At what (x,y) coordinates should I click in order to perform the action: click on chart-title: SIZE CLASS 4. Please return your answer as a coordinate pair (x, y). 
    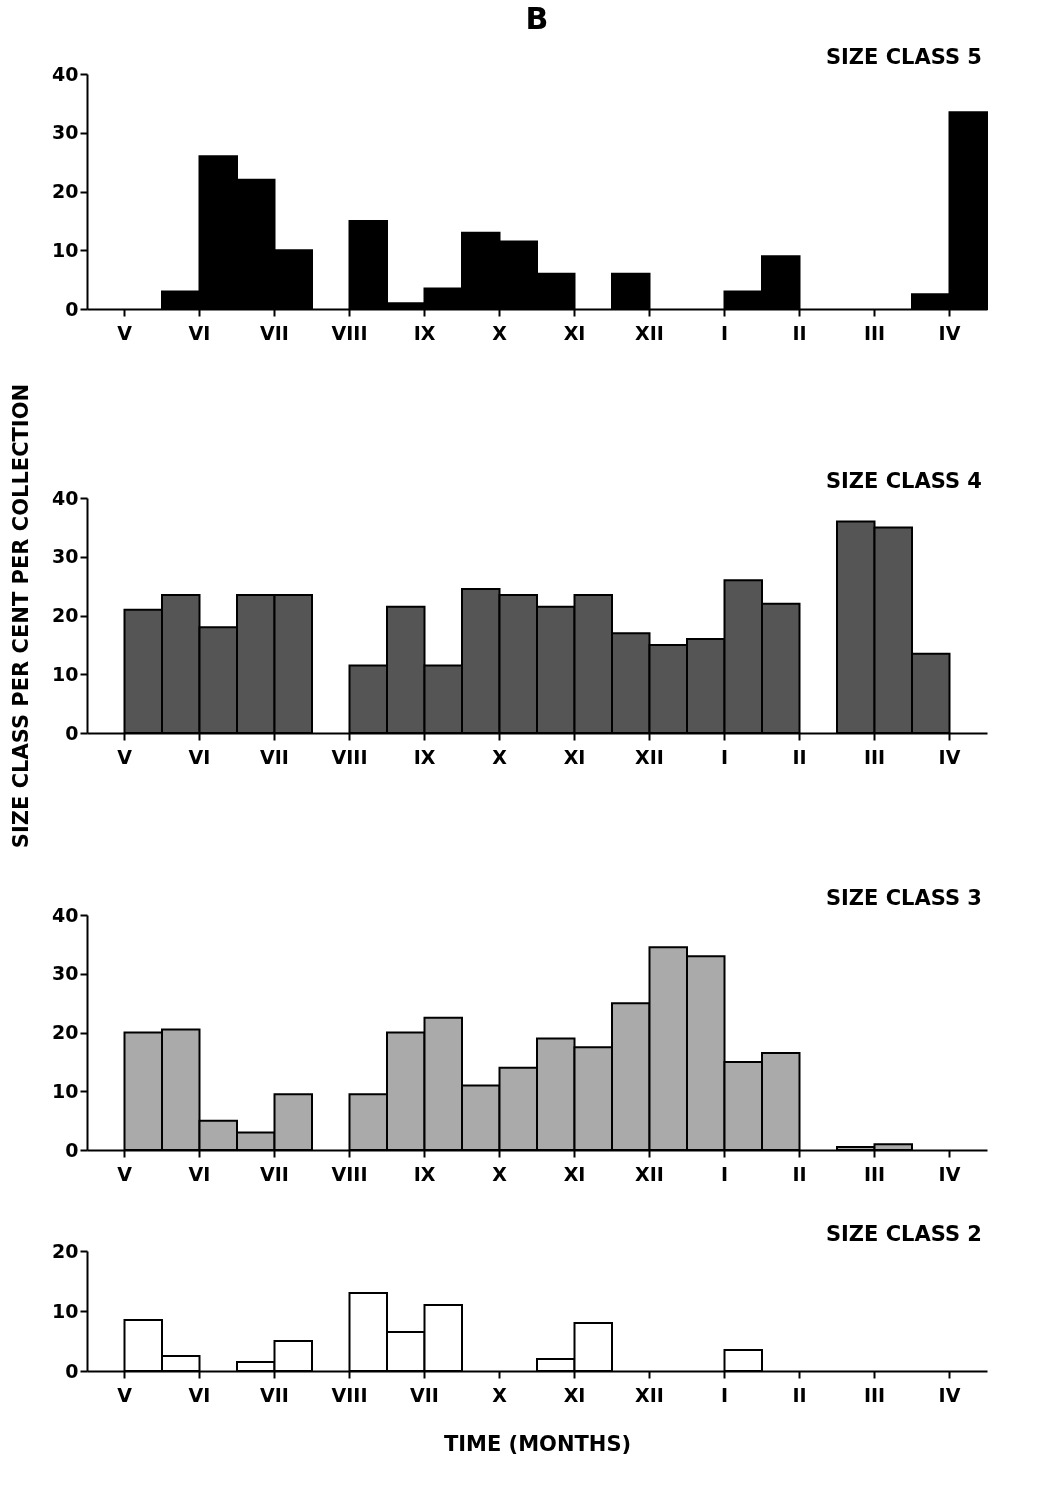
    Looking at the image, I should click on (903, 481).